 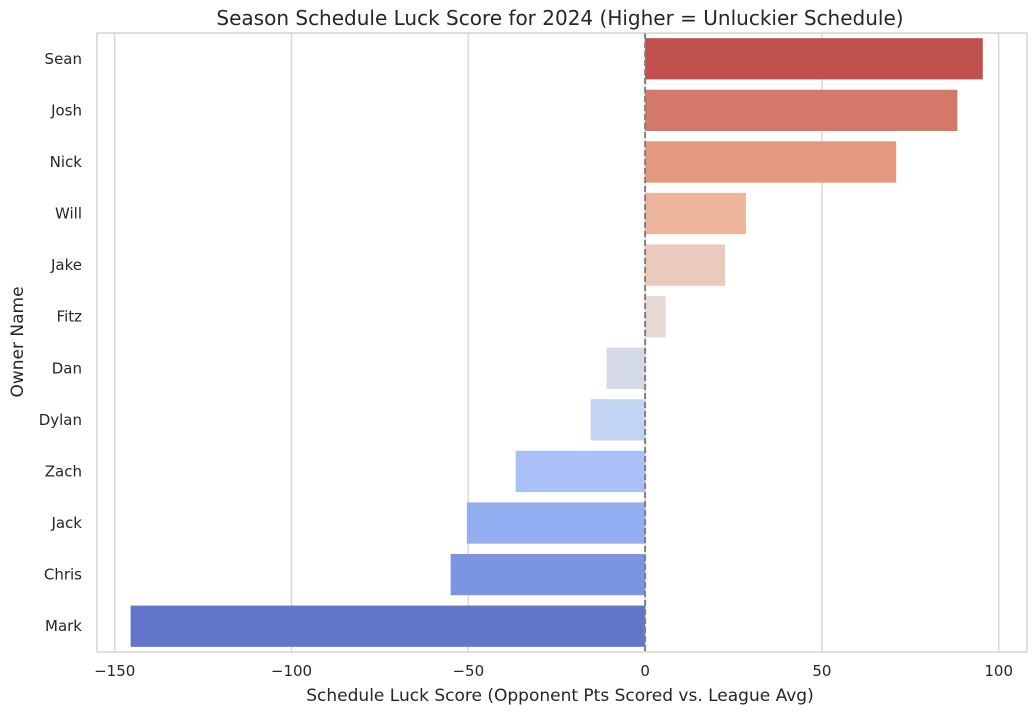 I want to click on y-tick-label-chris: Chris, so click(x=63, y=575).